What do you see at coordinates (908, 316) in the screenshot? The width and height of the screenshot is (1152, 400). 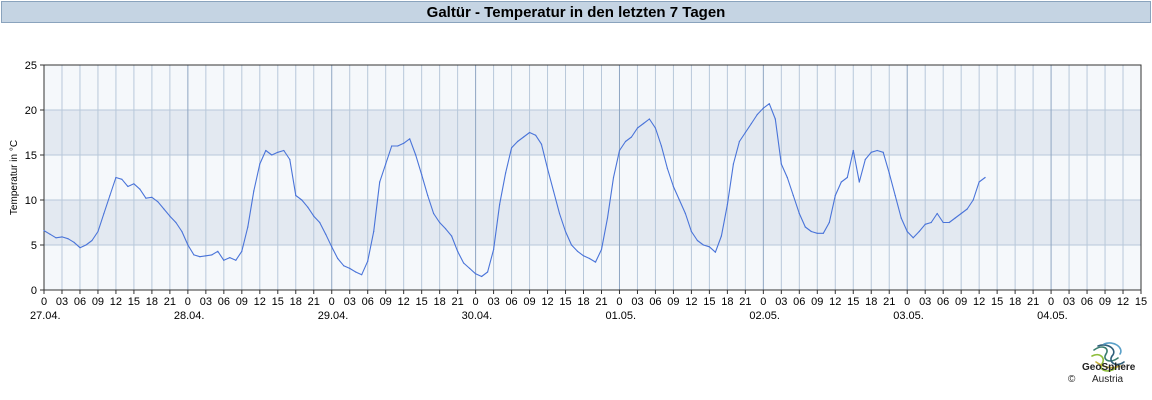 I see `x-date-label: 03.05.` at bounding box center [908, 316].